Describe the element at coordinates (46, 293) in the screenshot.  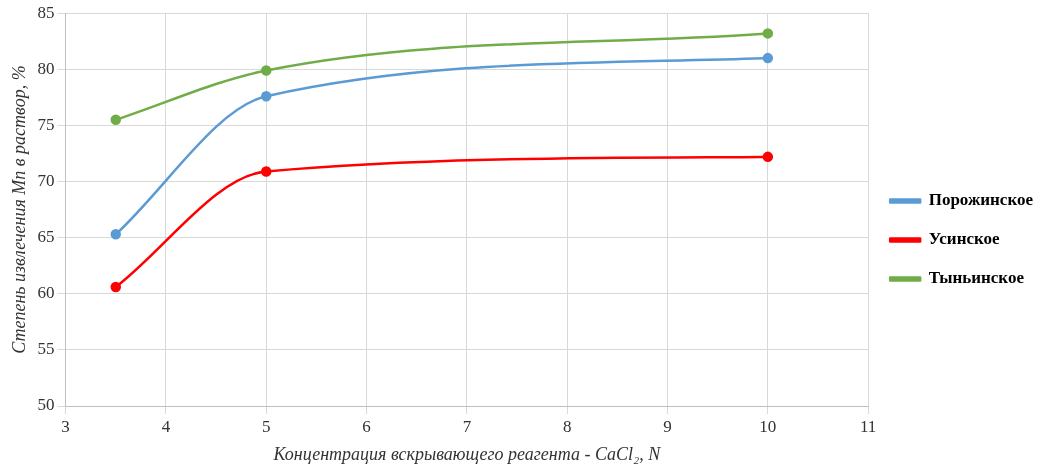
I see `y-tick-label: 60` at that location.